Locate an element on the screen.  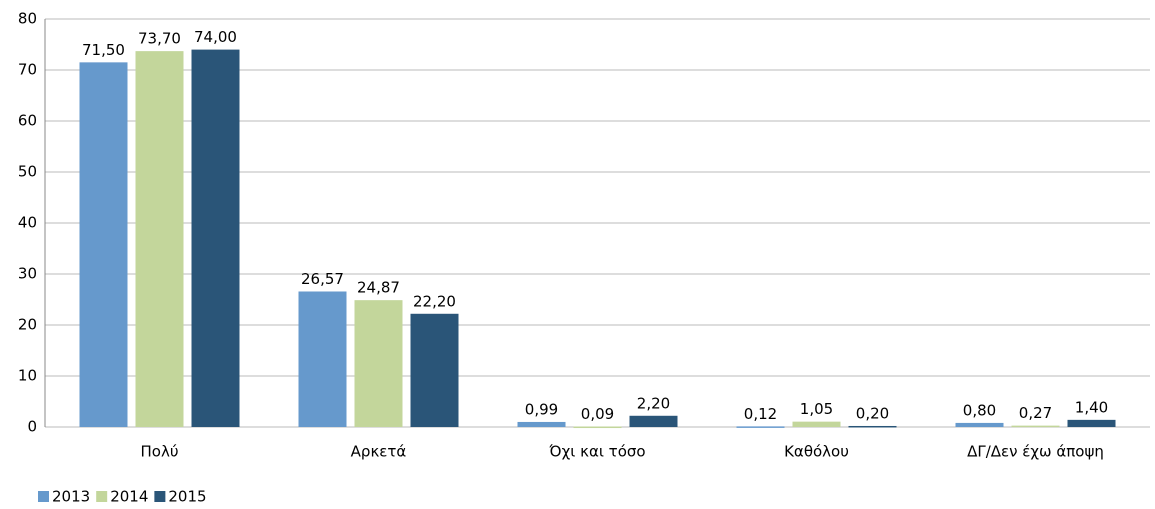
data-label: 1,40 is located at coordinates (1091, 407).